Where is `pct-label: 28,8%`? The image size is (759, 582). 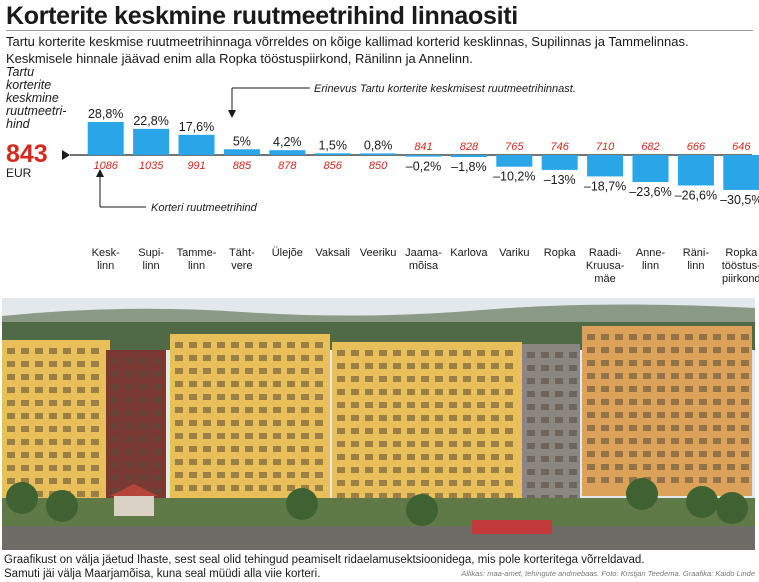 pct-label: 28,8% is located at coordinates (105, 114).